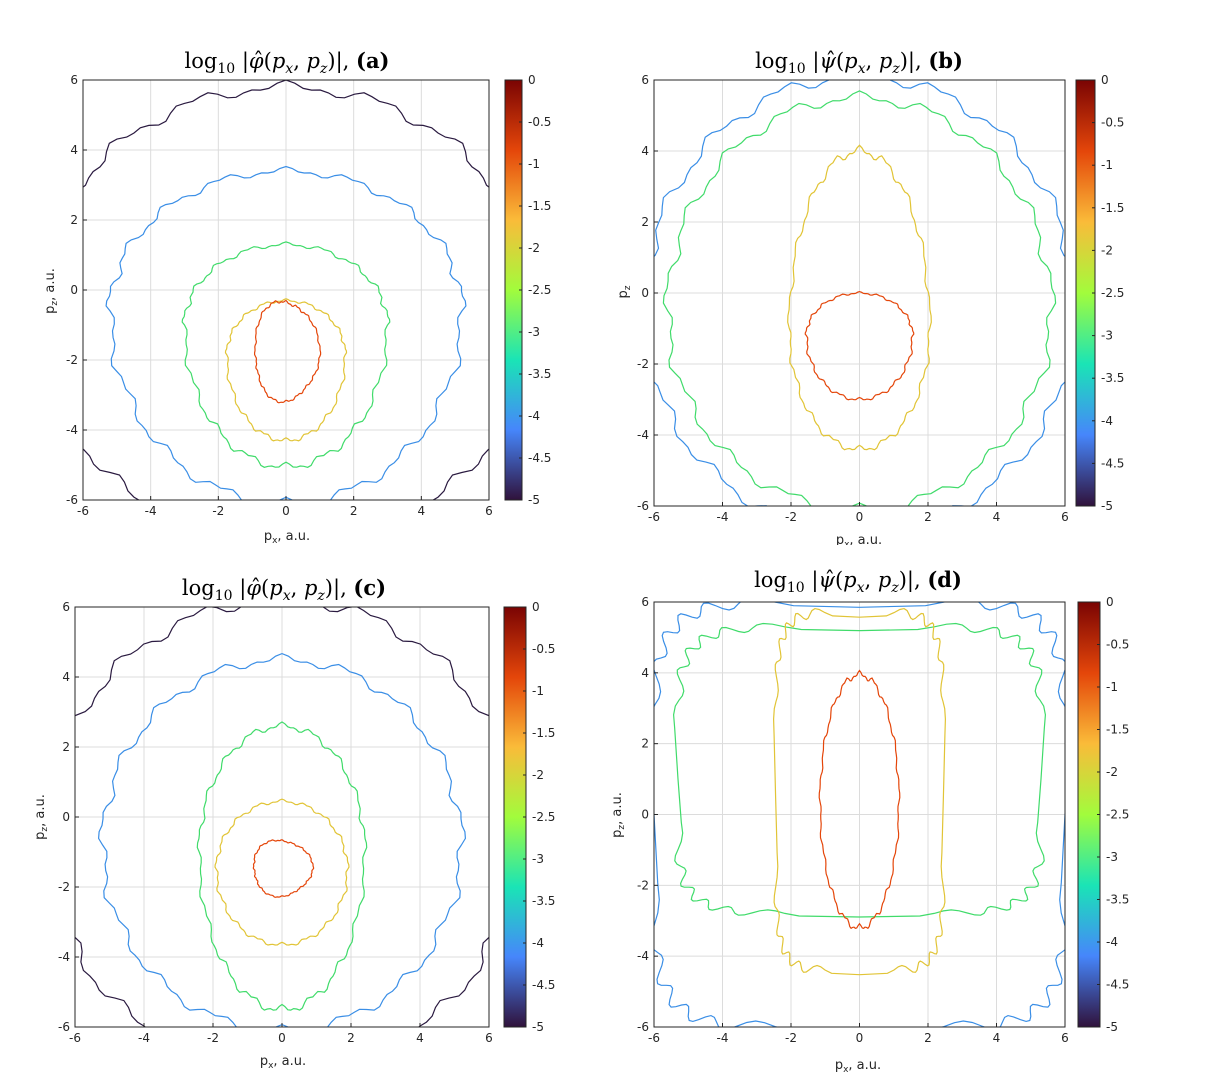  I want to click on panel-title: log10 |ψ̂(px, pz)|, (d), so click(858, 581).